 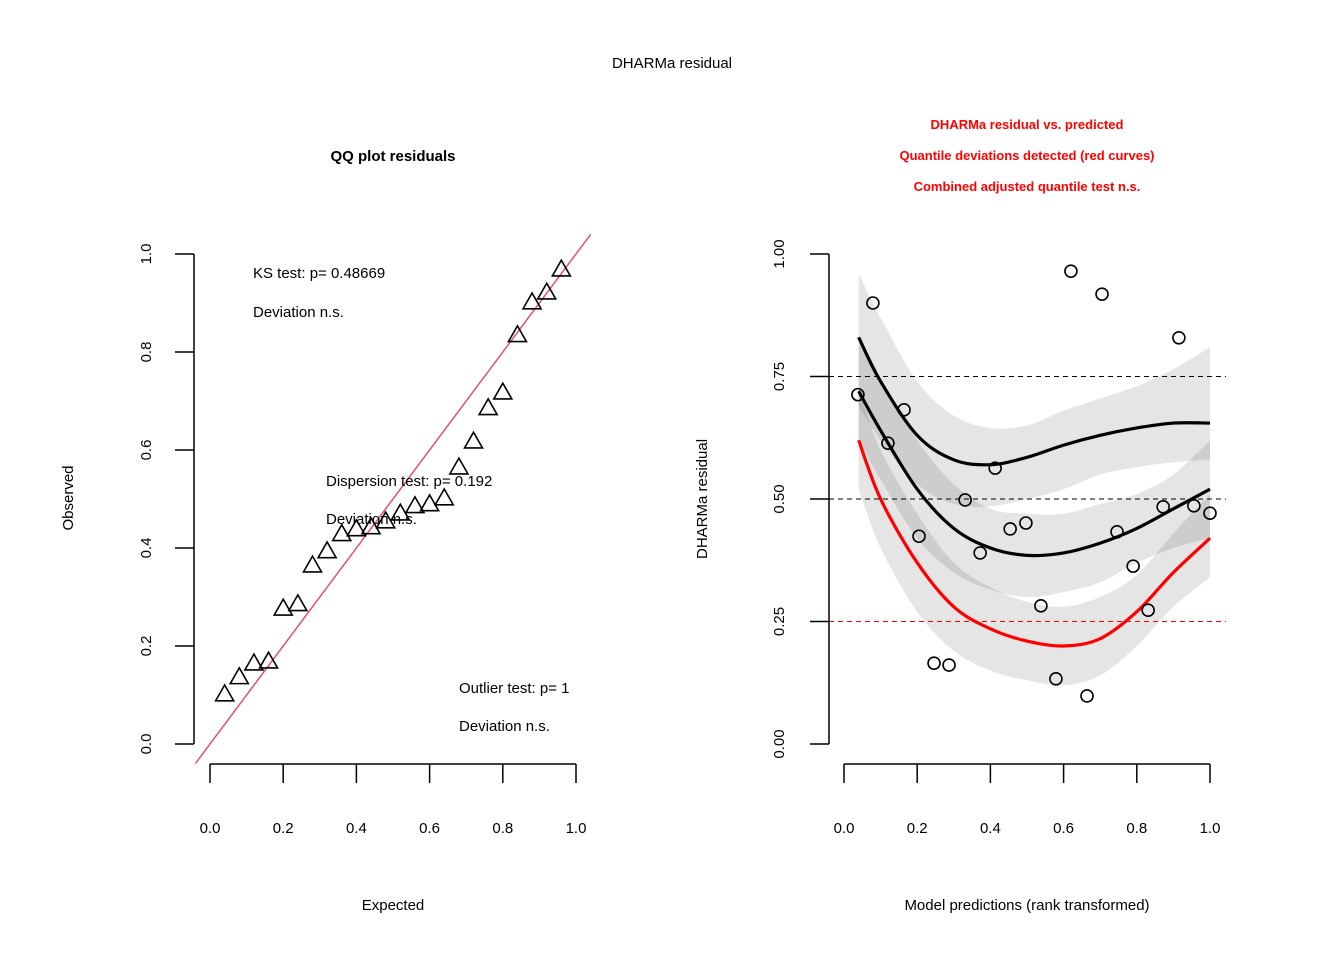 I want to click on residual-y-tick-label: 1.00, so click(x=779, y=253).